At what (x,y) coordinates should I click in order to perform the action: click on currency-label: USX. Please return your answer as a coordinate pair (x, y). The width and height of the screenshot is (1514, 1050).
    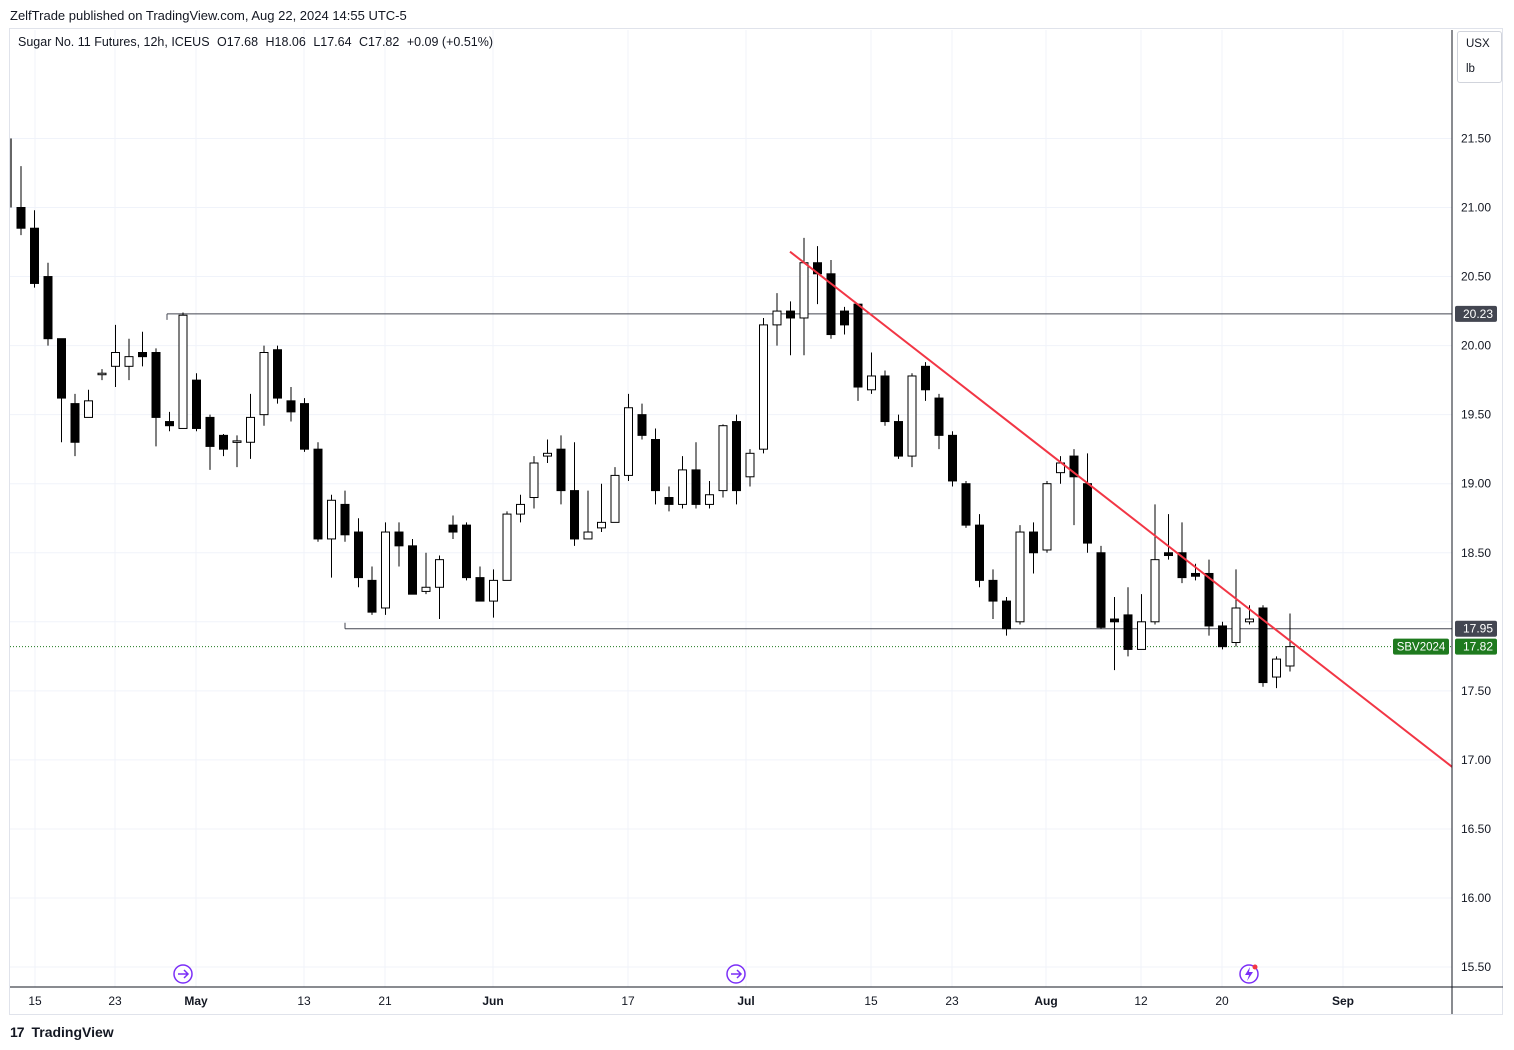
    Looking at the image, I should click on (1478, 44).